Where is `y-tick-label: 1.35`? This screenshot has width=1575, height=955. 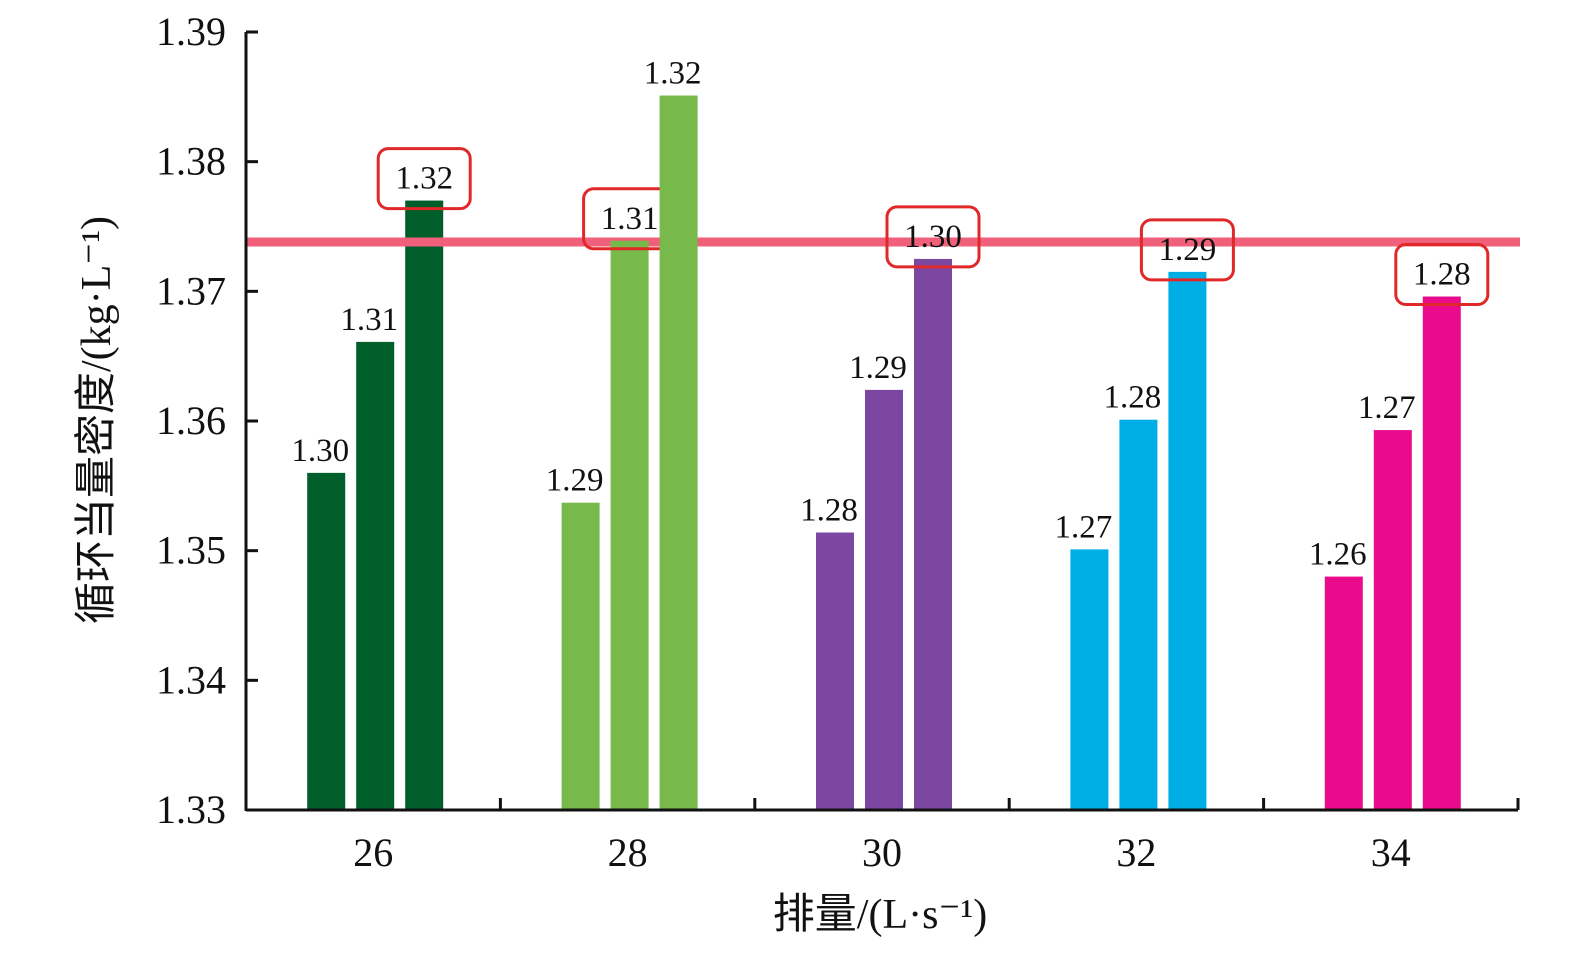
y-tick-label: 1.35 is located at coordinates (191, 550).